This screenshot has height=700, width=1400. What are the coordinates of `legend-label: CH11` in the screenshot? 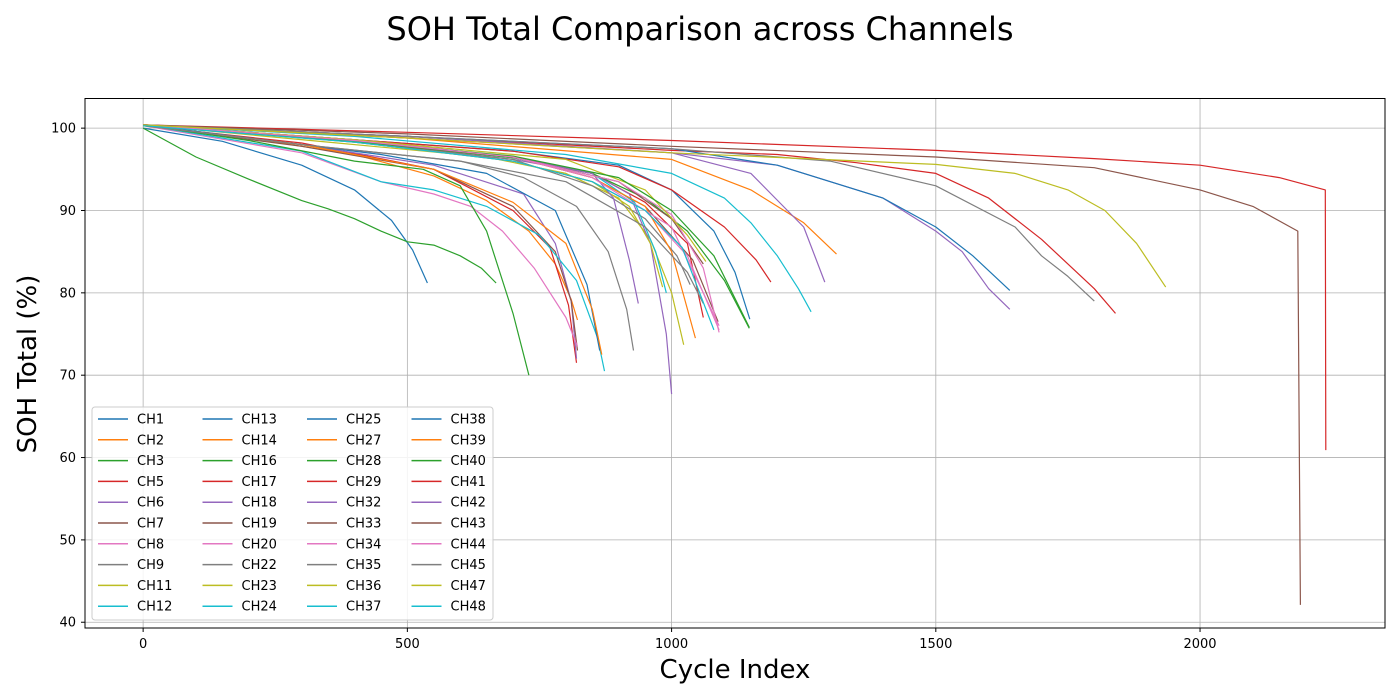 It's located at (154, 586).